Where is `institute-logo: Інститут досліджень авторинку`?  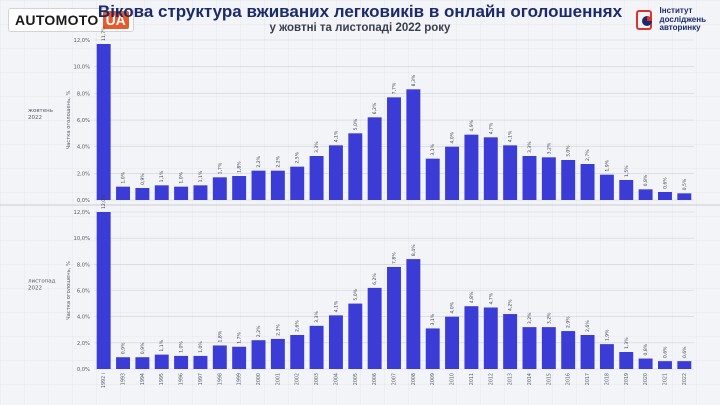
institute-logo: Інститут досліджень авторинку is located at coordinates (670, 20).